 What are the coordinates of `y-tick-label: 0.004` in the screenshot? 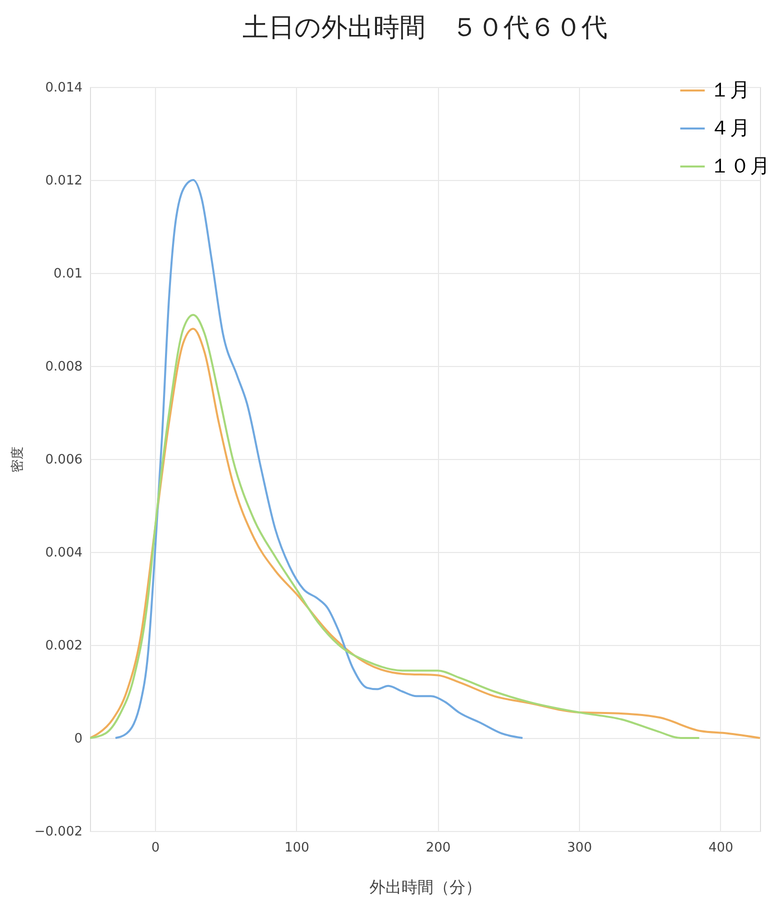 It's located at (63, 553).